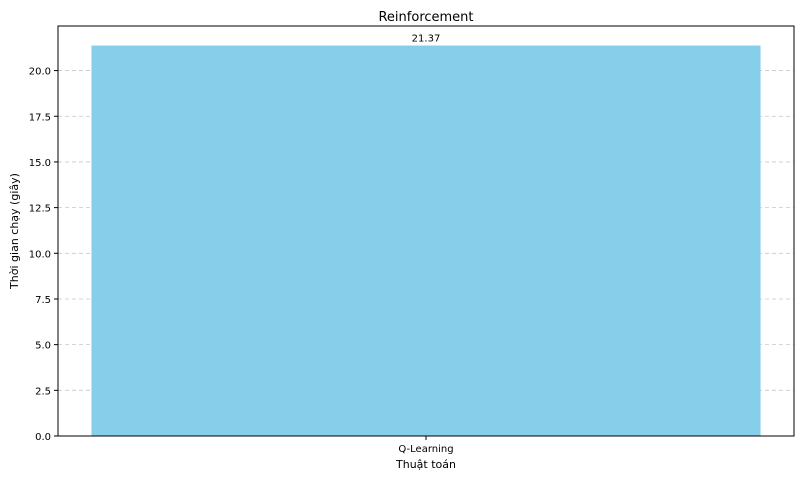 The width and height of the screenshot is (801, 480). I want to click on y-tick-label: 2.5, so click(43, 391).